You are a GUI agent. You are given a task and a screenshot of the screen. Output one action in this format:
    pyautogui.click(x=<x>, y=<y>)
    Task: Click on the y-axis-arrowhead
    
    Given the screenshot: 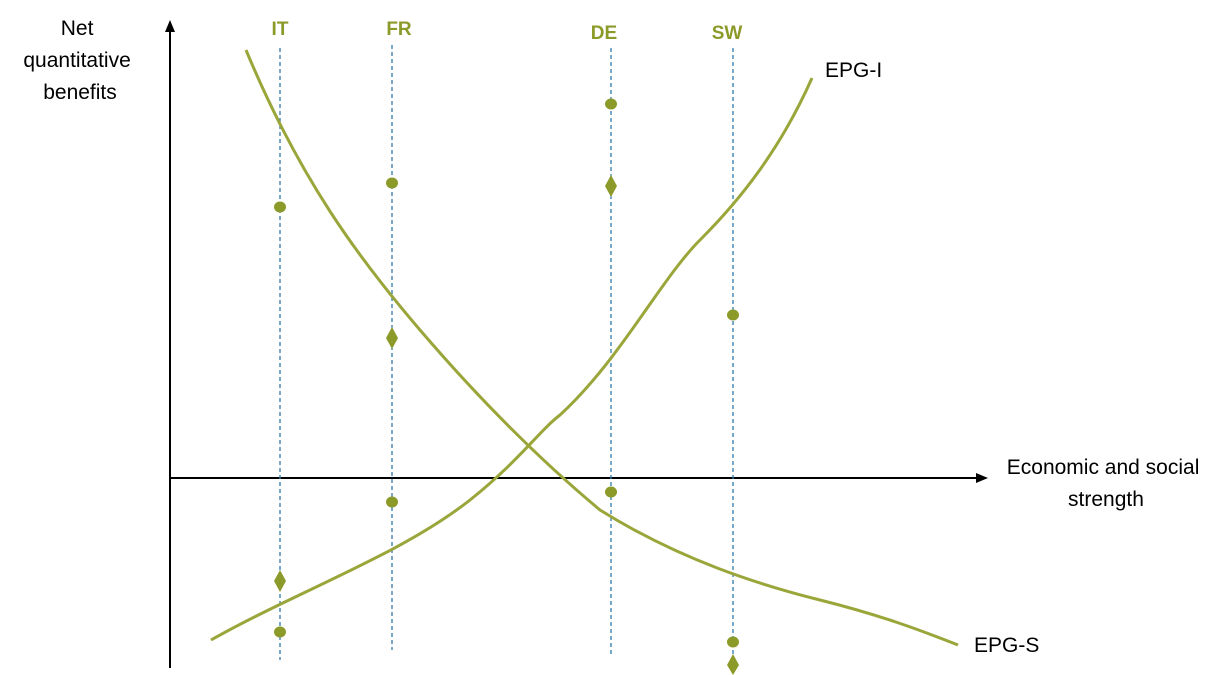 What is the action you would take?
    pyautogui.click(x=170, y=26)
    